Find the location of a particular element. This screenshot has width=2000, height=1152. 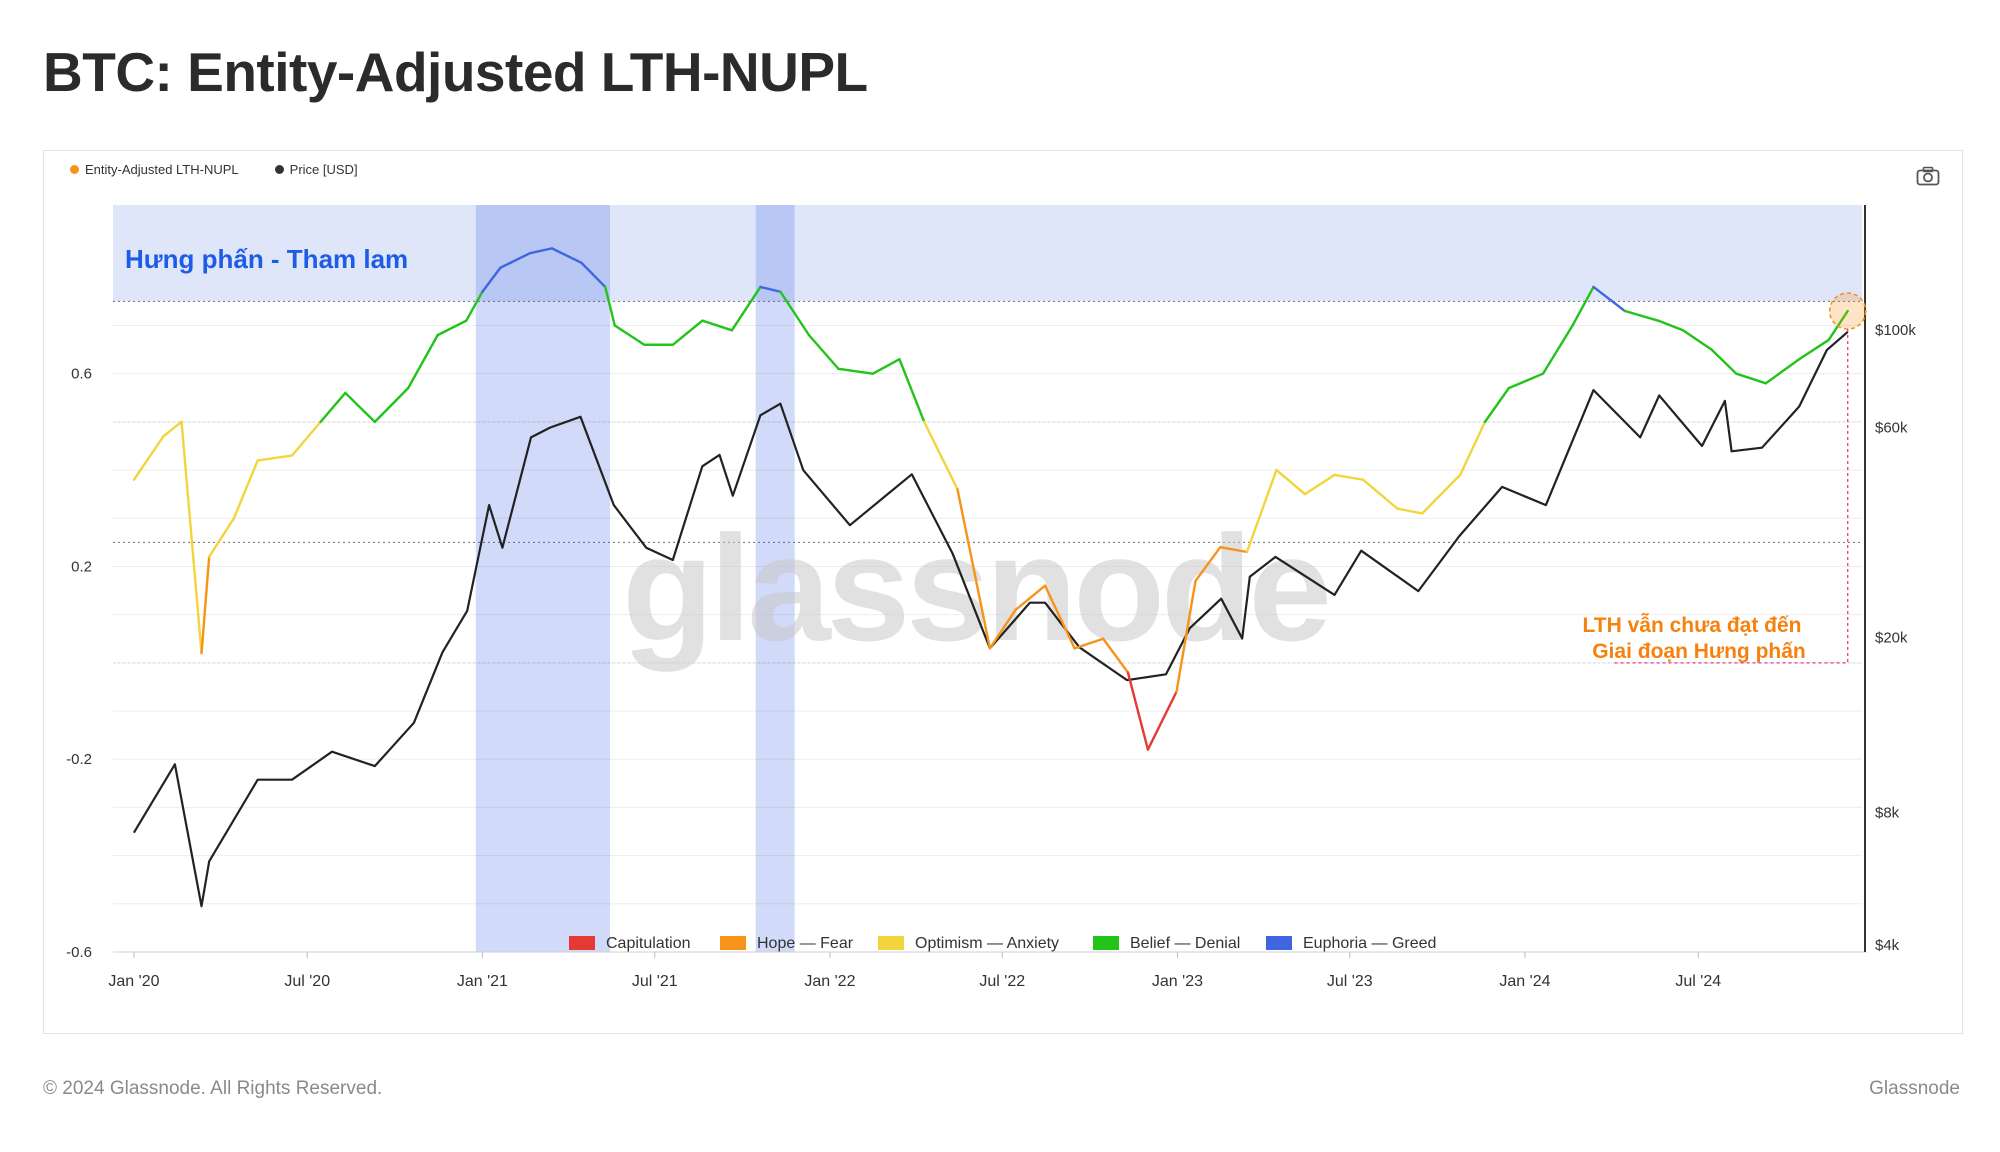

legend-dot-nupl is located at coordinates (74, 169).